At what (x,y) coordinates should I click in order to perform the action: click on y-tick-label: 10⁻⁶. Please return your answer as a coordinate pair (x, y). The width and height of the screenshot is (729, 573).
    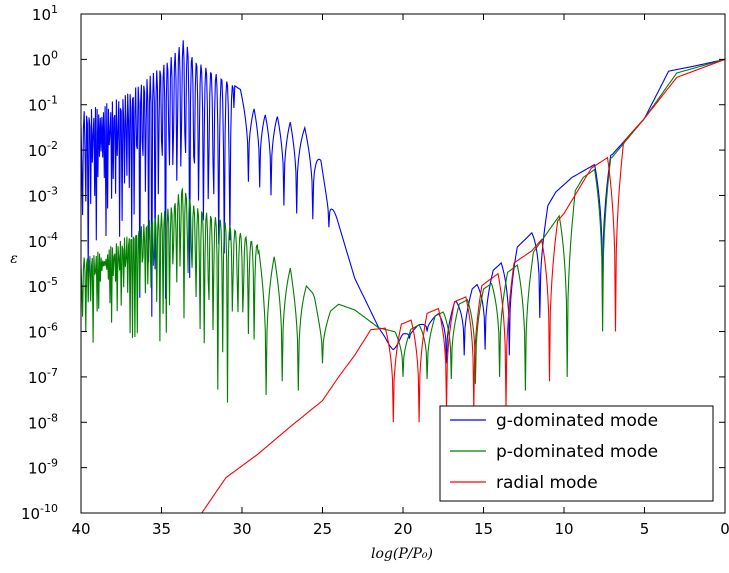
    Looking at the image, I should click on (43, 331).